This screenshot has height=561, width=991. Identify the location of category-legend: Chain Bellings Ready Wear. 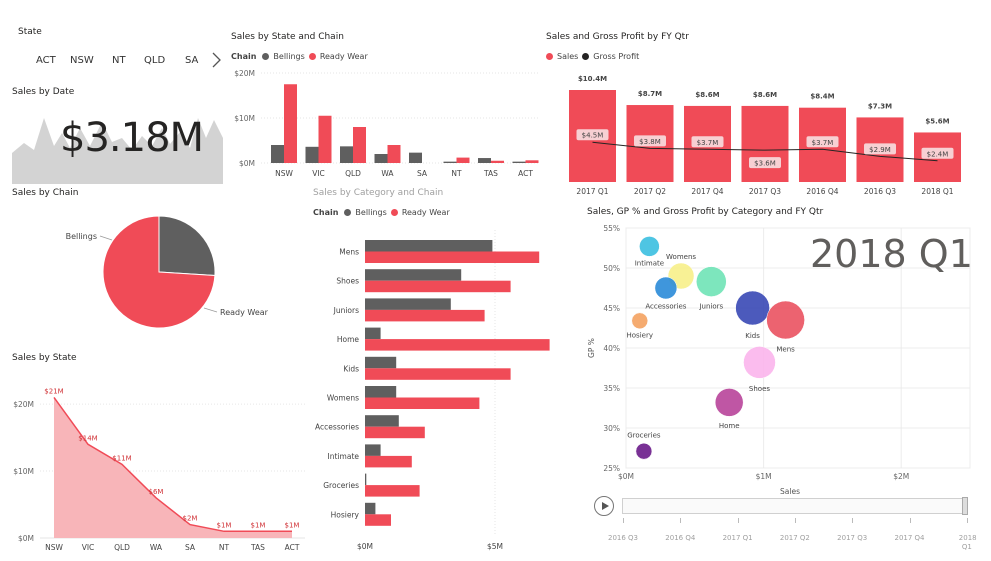
(381, 212).